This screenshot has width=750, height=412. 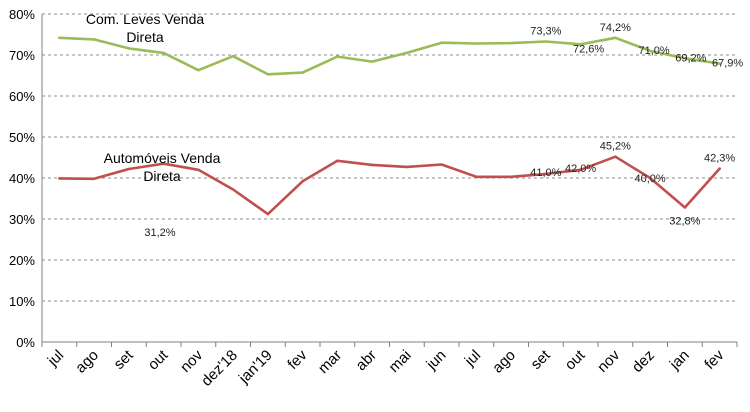 I want to click on y-tick-label: 20%, so click(x=22, y=260).